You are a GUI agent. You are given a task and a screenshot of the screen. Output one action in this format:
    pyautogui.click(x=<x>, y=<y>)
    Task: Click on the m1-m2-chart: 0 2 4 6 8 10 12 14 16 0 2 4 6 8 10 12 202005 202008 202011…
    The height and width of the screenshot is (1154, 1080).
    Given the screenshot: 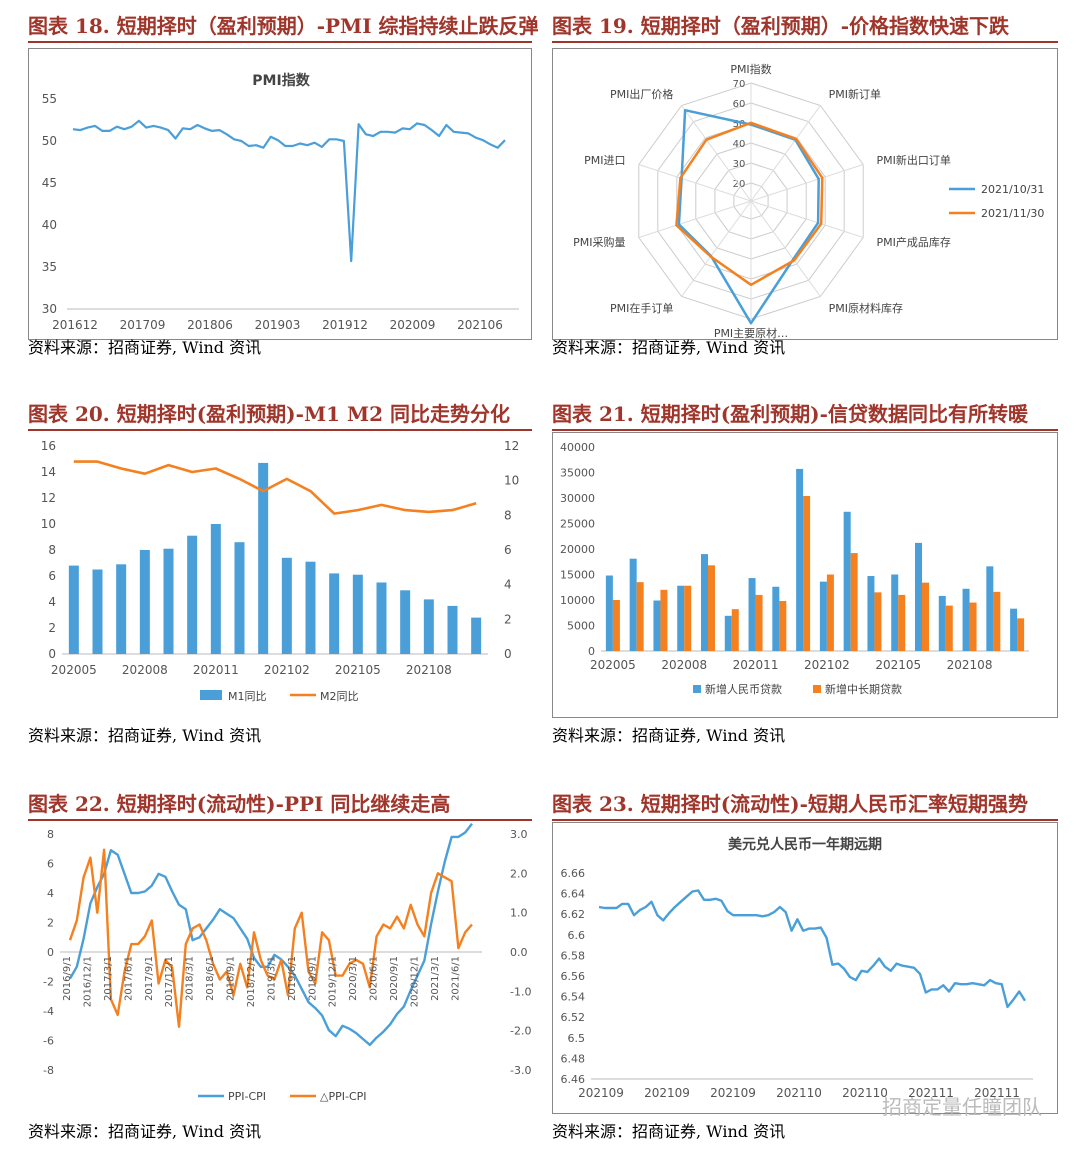 What is the action you would take?
    pyautogui.click(x=280, y=571)
    